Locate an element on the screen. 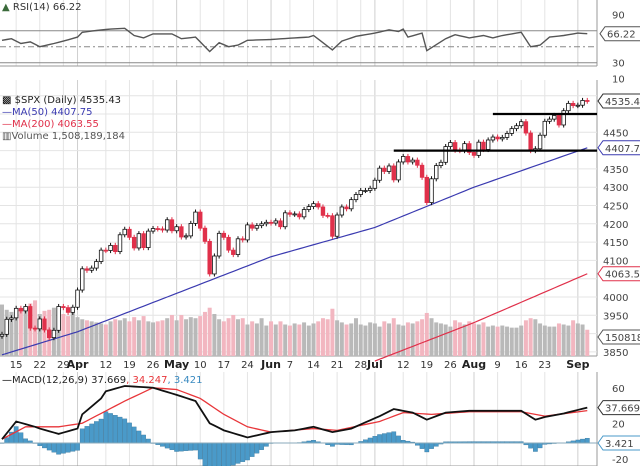 This screenshot has width=640, height=466. ma200-line-icon: — is located at coordinates (7, 124).